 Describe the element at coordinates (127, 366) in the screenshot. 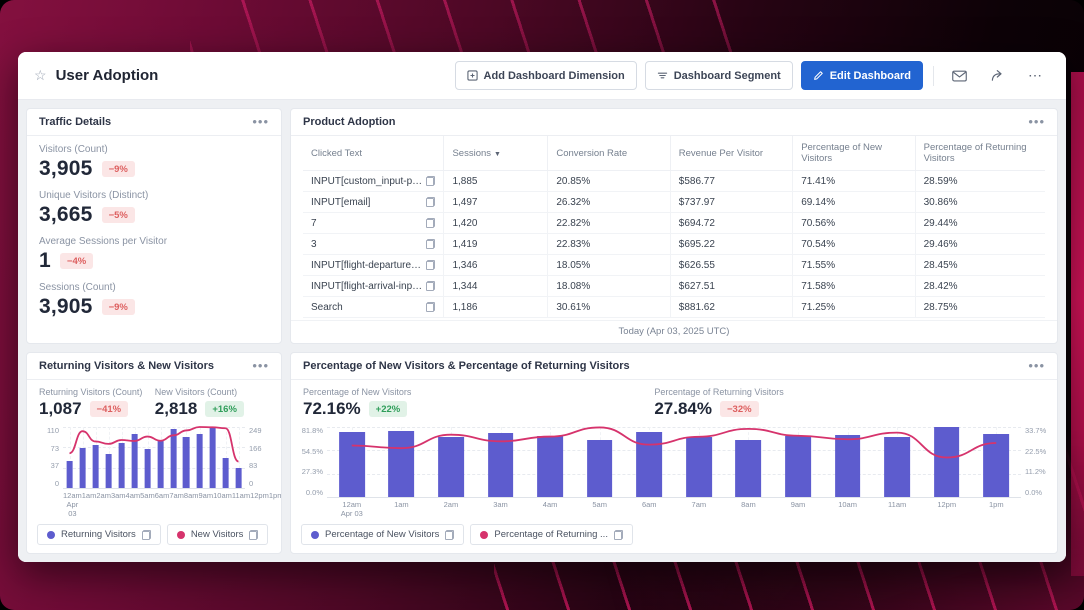

I see `chart-title: Returning Visitors & New Visitors` at that location.